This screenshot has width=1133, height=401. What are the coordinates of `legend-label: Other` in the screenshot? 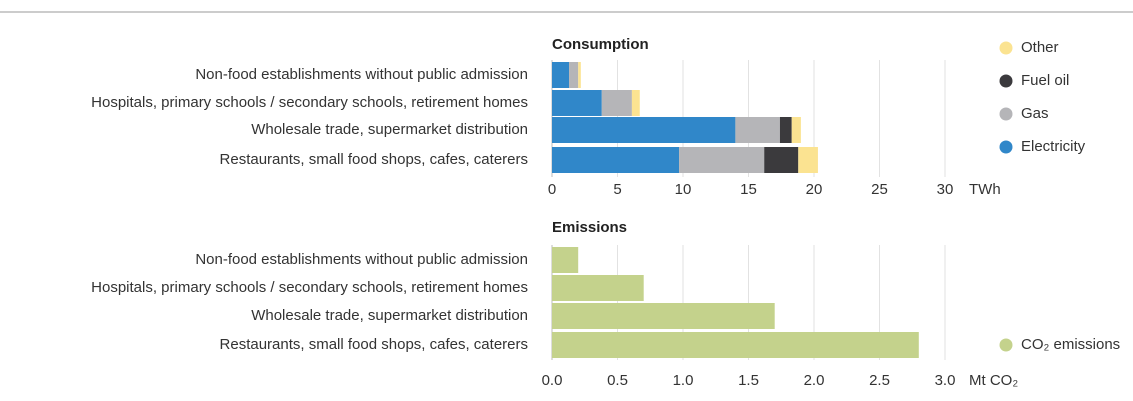 It's located at (1040, 47).